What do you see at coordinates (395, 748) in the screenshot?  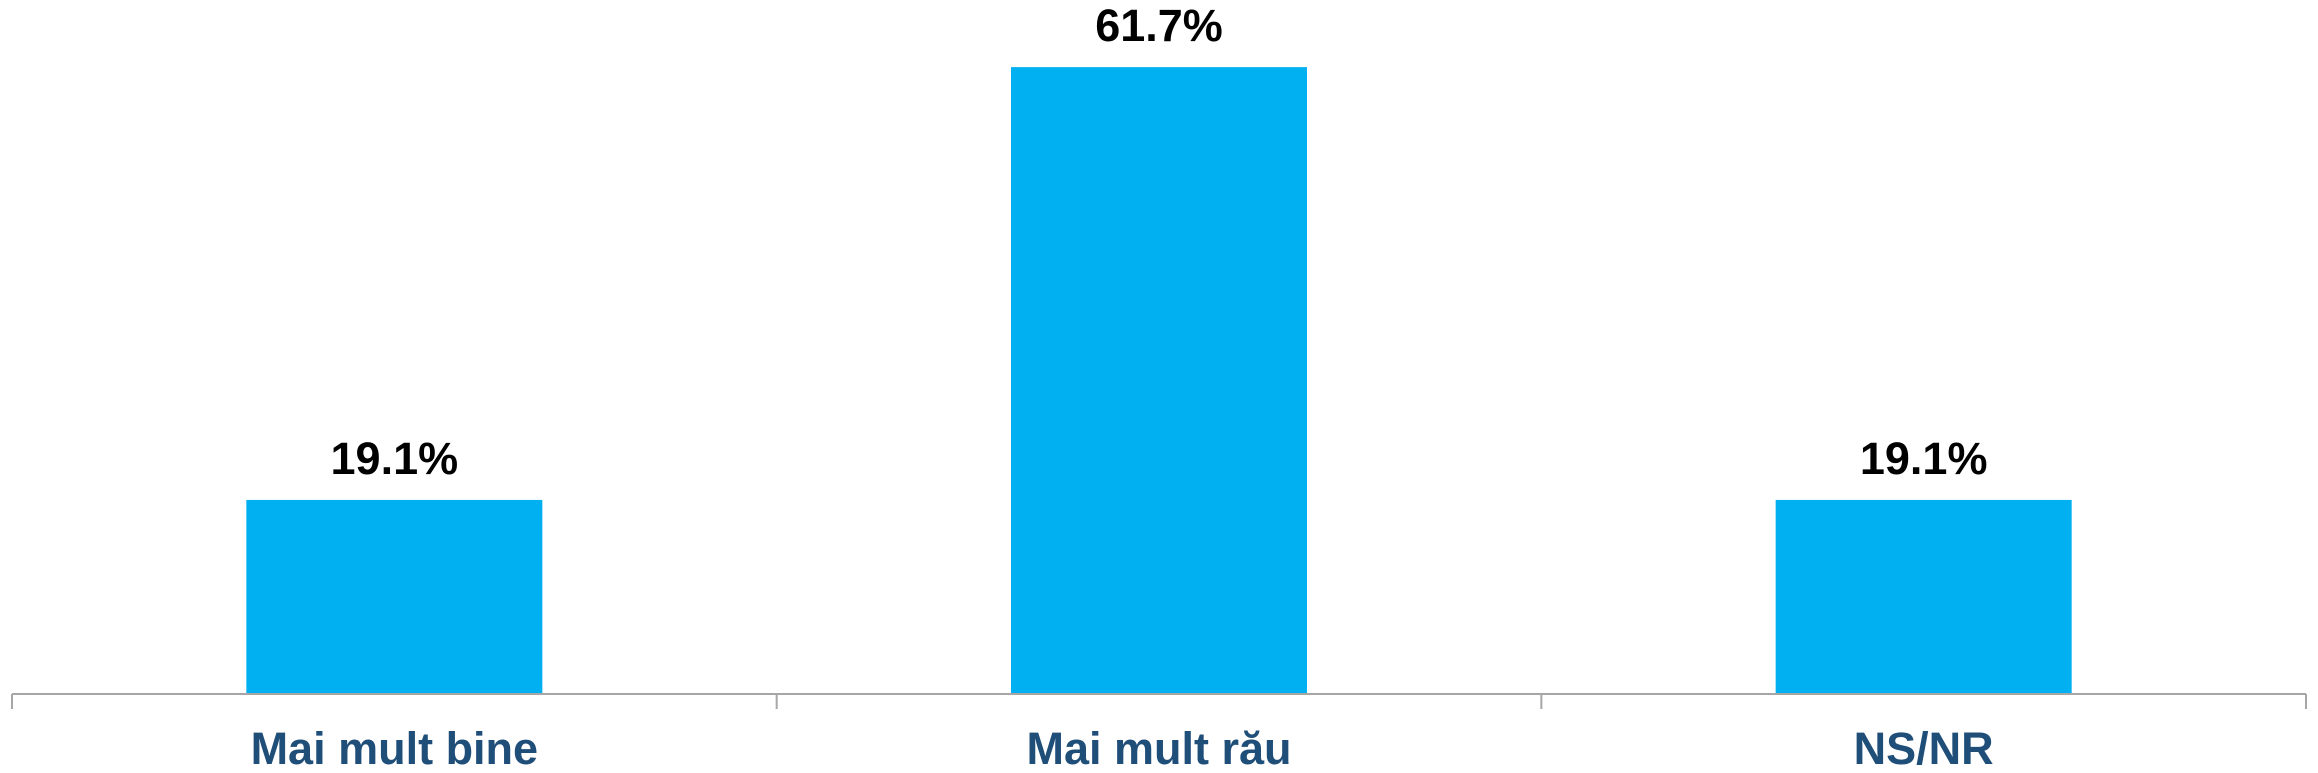 I see `x-tick-label: Mai mult bine` at bounding box center [395, 748].